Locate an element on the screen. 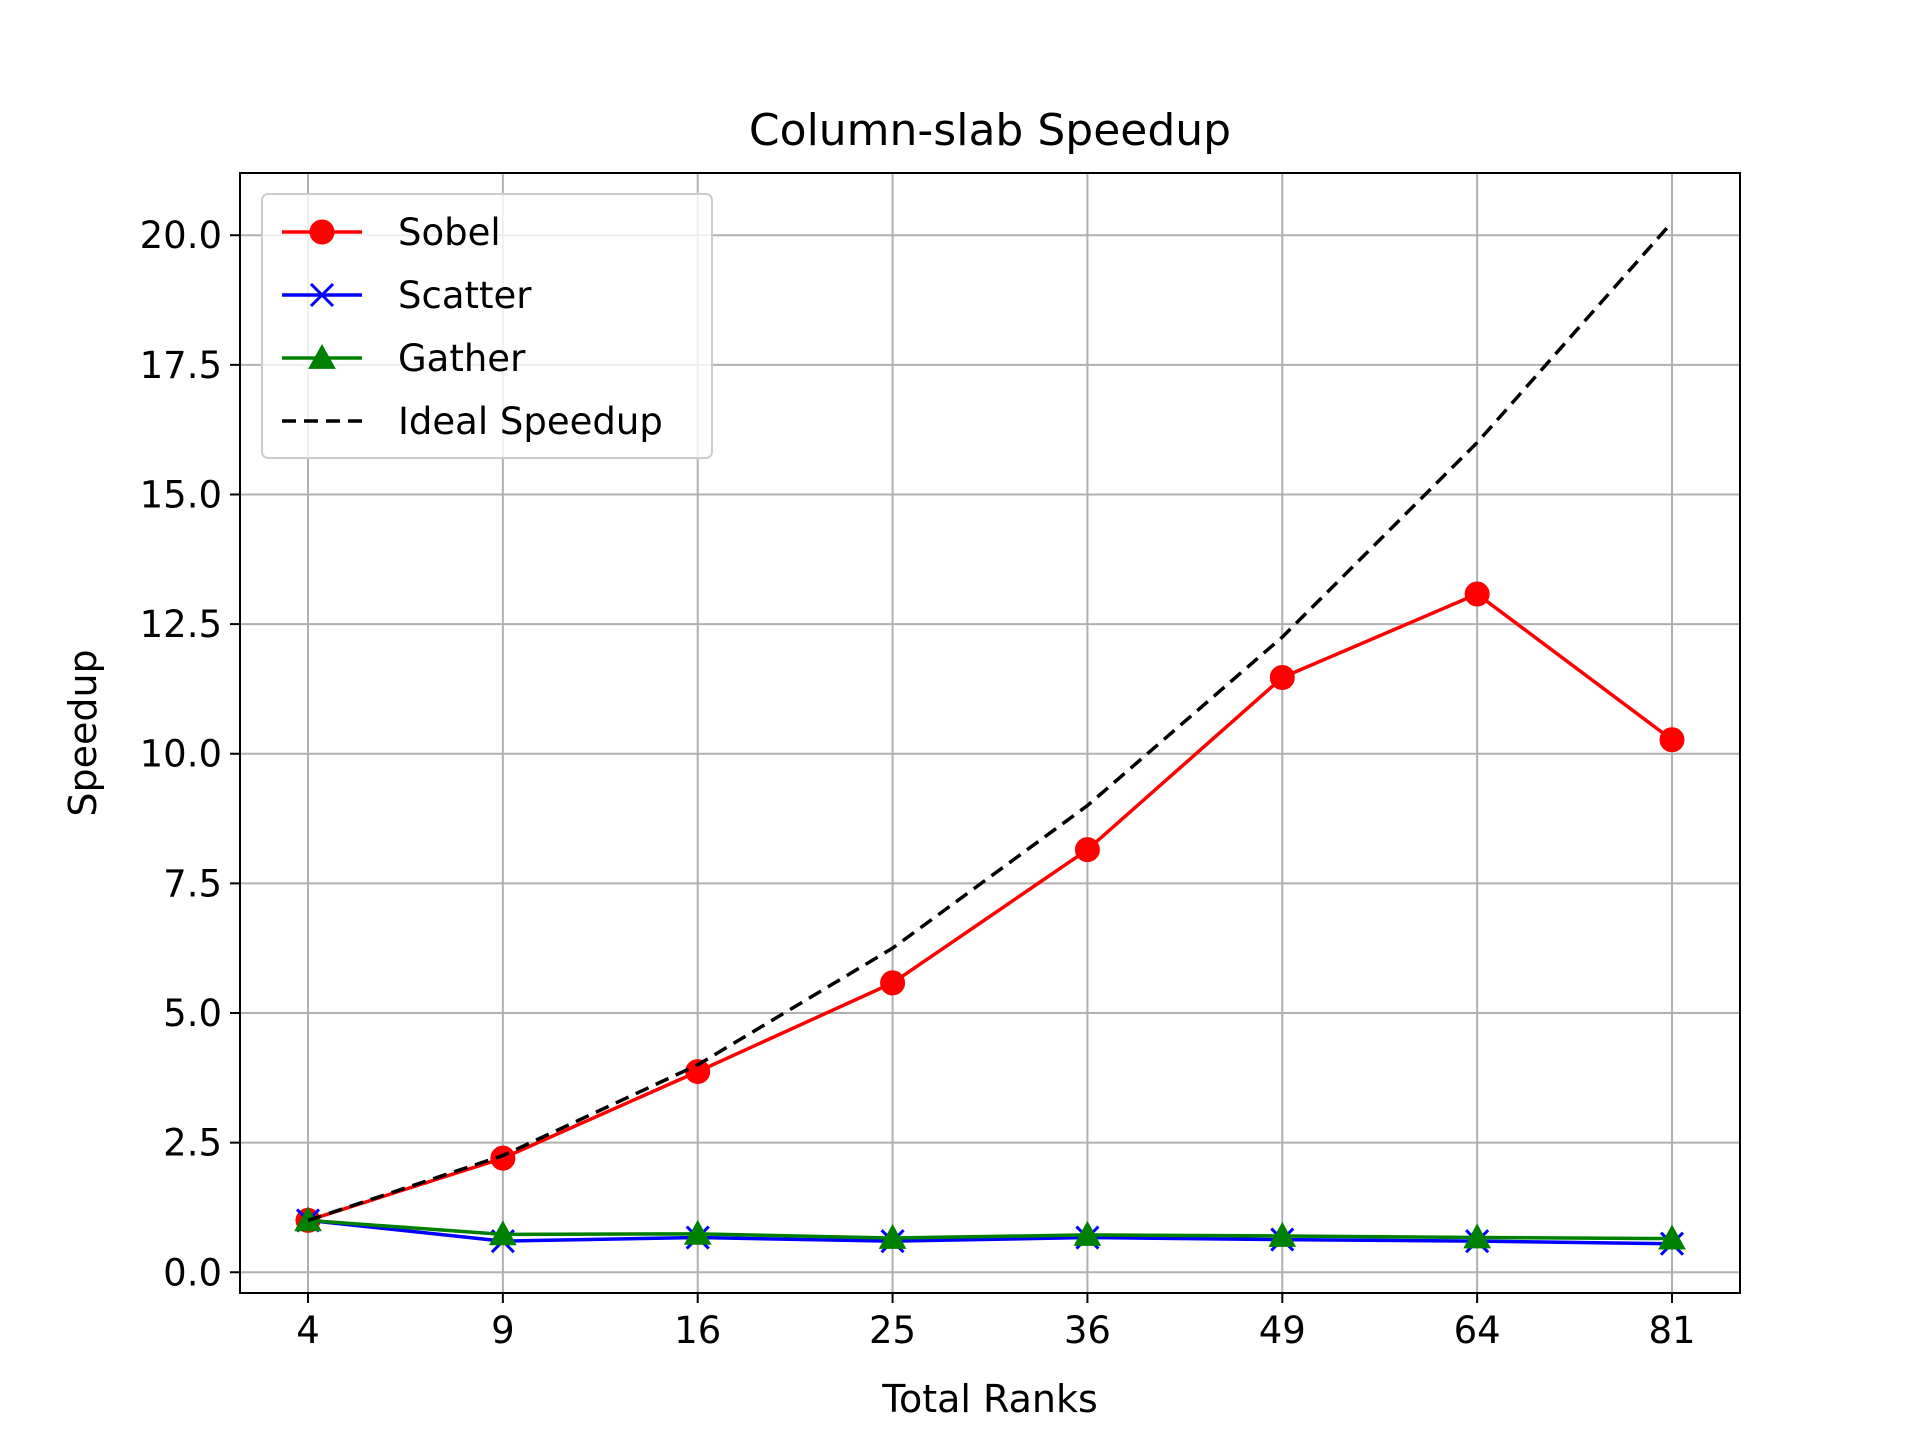  x-tick-label: 64 is located at coordinates (1477, 1330).